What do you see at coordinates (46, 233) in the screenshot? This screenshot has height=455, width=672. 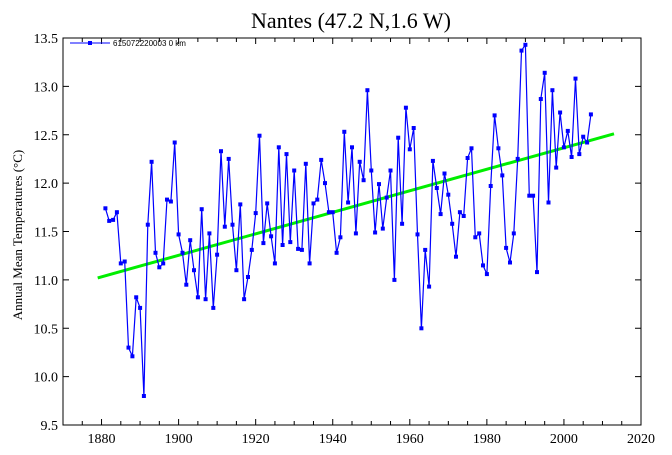 I see `y-tick-label: 11.5` at bounding box center [46, 233].